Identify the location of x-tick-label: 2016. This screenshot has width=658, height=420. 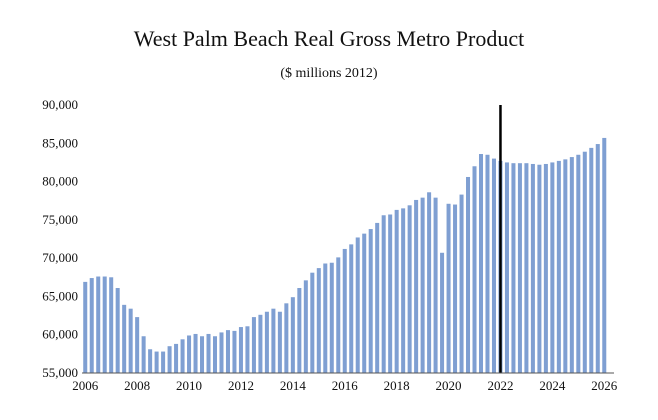
(345, 385).